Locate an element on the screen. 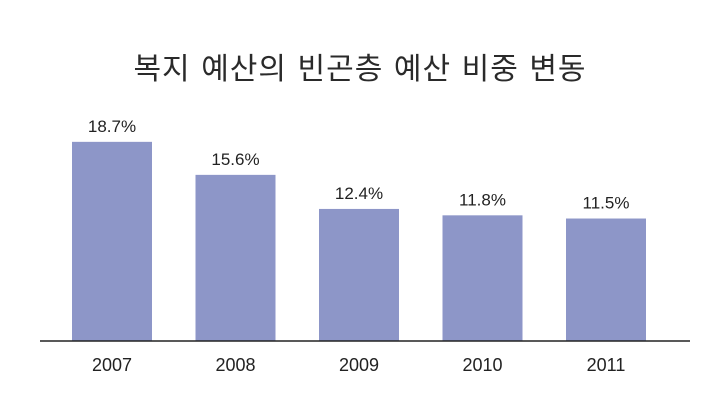 This screenshot has width=720, height=411. x-tick-labels-group: 2007 2008 2009 2010 2011 is located at coordinates (358, 365).